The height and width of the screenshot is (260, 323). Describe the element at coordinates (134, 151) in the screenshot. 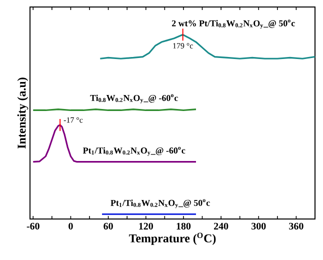

I see `text: Pt$_{1}$/Ti$_{0.8}$W$_{0.2}$N$_{x}$O$_{y}$_@ -60$^{o}$c` at that location.